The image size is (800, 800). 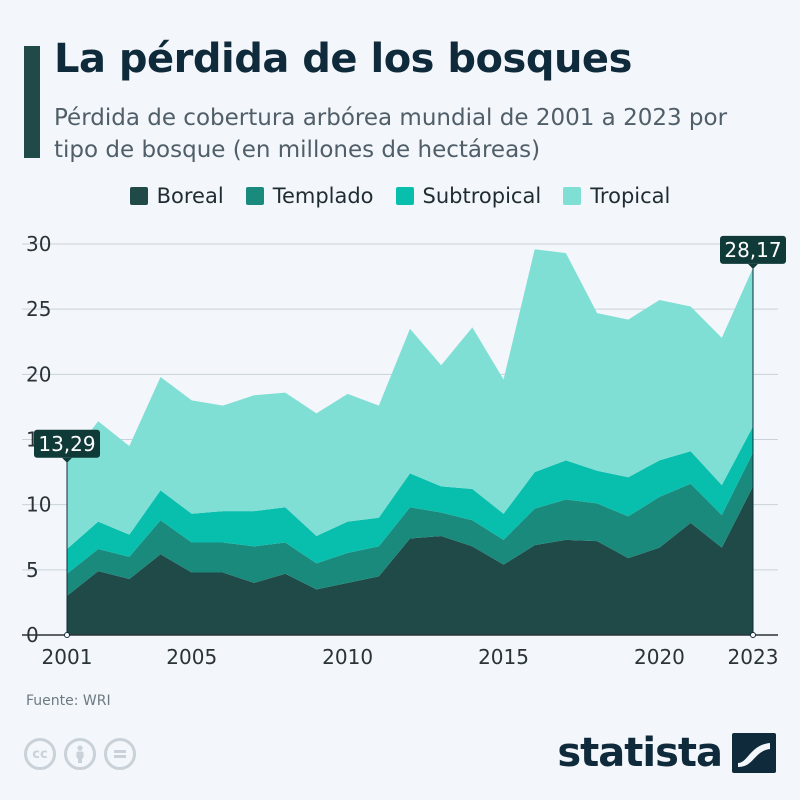 What do you see at coordinates (659, 657) in the screenshot?
I see `x-tick-label-2020: 2020` at bounding box center [659, 657].